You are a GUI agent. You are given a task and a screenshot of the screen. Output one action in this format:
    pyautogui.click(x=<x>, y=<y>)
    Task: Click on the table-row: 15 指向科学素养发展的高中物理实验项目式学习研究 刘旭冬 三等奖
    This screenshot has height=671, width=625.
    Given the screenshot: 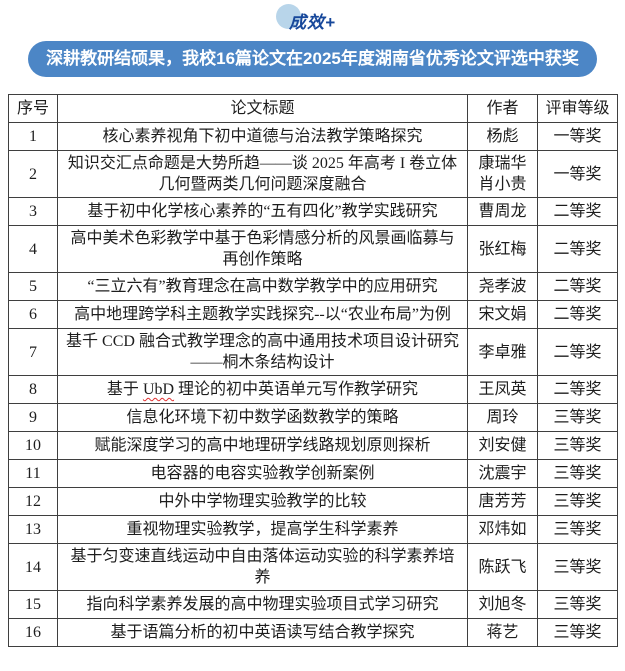 What is the action you would take?
    pyautogui.click(x=313, y=604)
    